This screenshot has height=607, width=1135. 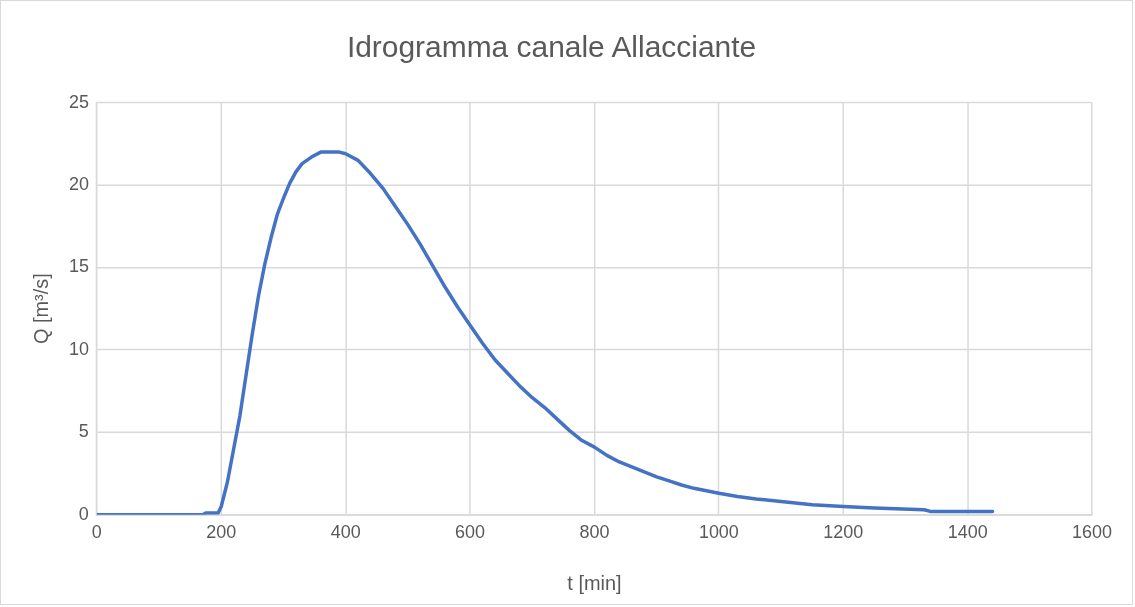 What do you see at coordinates (594, 532) in the screenshot?
I see `x-tick-label: 800` at bounding box center [594, 532].